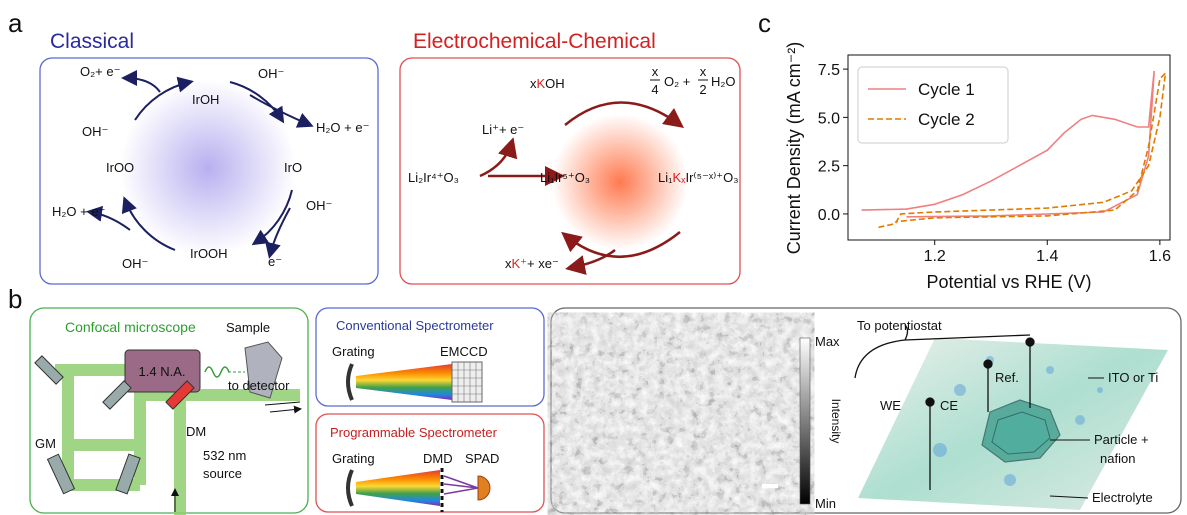 Image resolution: width=1187 pixels, height=515 pixels. I want to click on species: Li⁺+ e⁻, so click(503, 129).